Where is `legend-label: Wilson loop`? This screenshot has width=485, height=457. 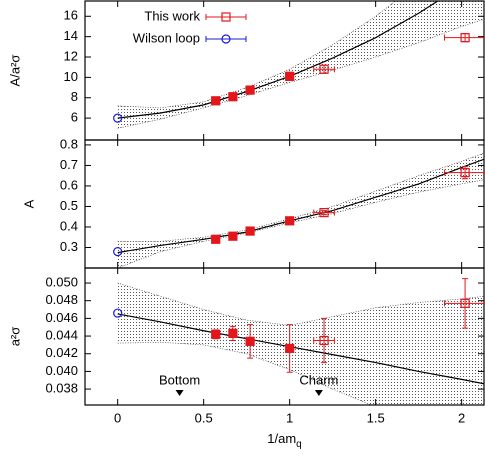 legend-label: Wilson loop is located at coordinates (166, 37).